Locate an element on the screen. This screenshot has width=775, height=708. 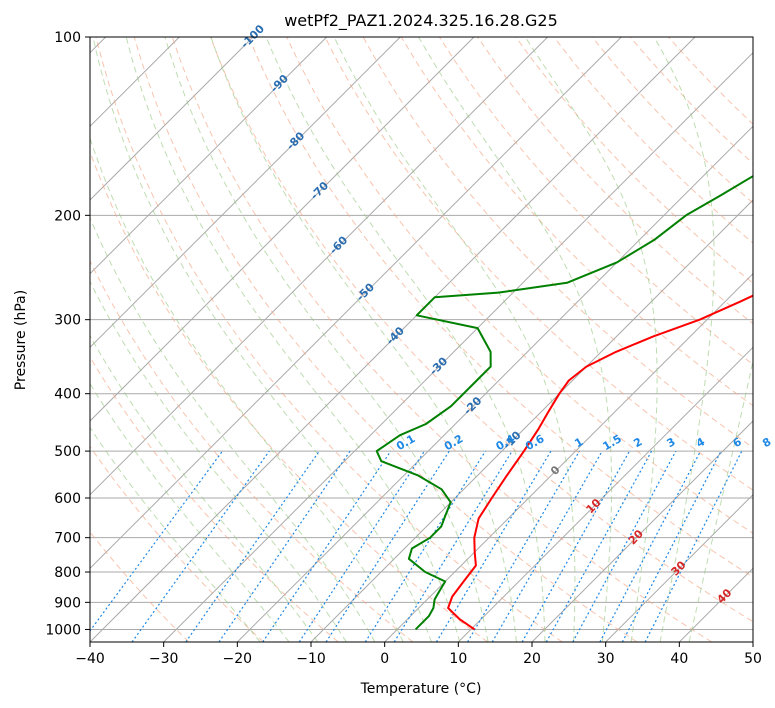
mixing-ratio-label: 8 is located at coordinates (766, 442).